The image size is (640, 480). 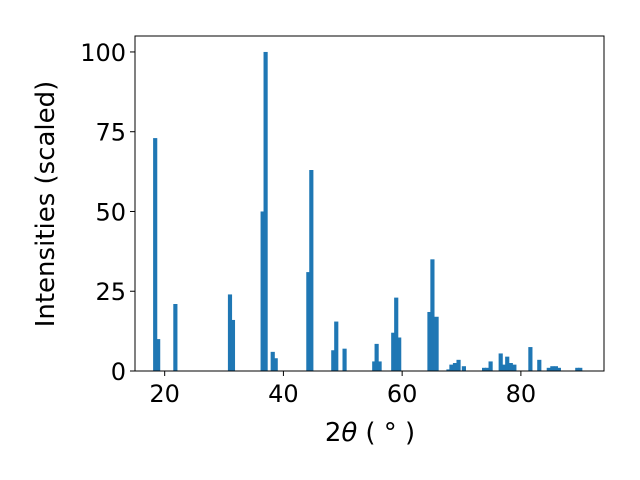 I want to click on x-axis-ticks: 20 40 60 80, so click(x=342, y=389).